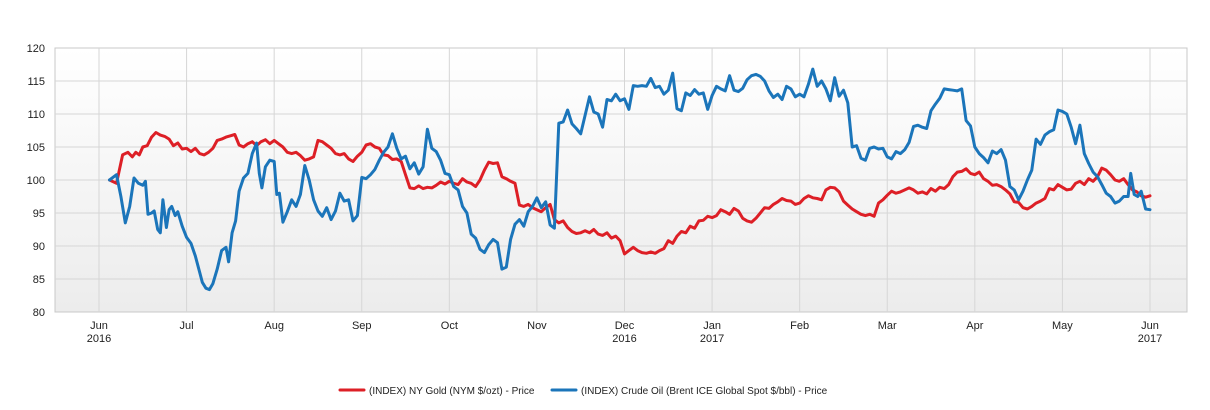  What do you see at coordinates (36, 82) in the screenshot?
I see `y-tick-label: 115` at bounding box center [36, 82].